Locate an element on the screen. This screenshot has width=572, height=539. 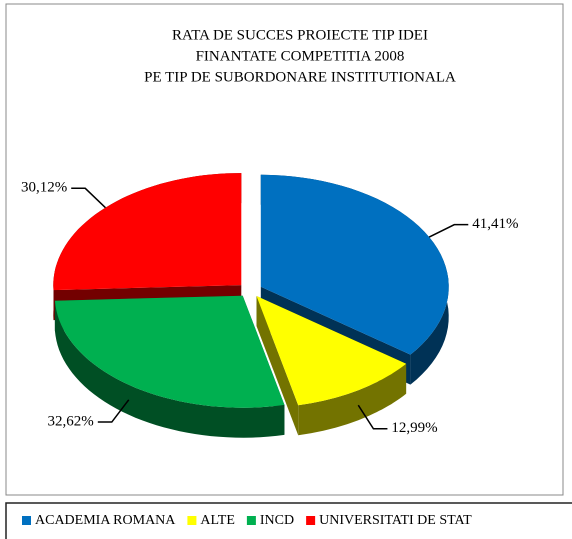
data-label: 32,62% is located at coordinates (71, 421).